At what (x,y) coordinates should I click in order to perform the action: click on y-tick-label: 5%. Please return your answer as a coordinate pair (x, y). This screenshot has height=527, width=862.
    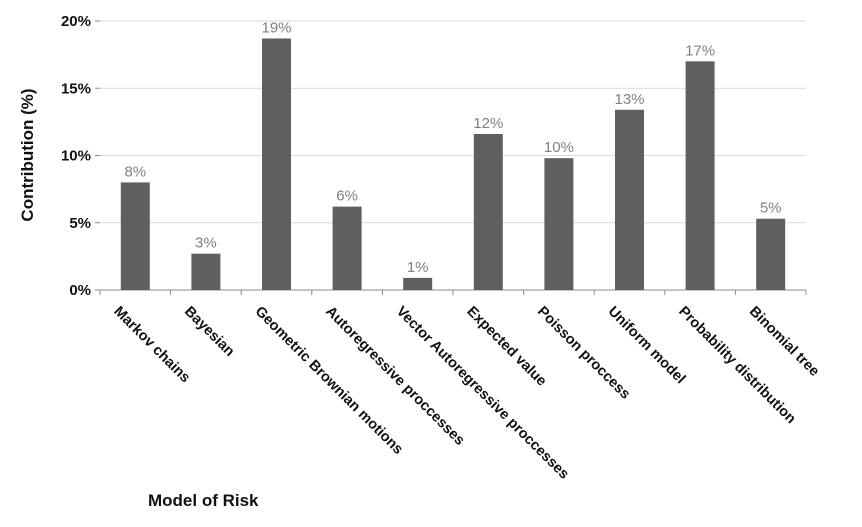
    Looking at the image, I should click on (80, 223).